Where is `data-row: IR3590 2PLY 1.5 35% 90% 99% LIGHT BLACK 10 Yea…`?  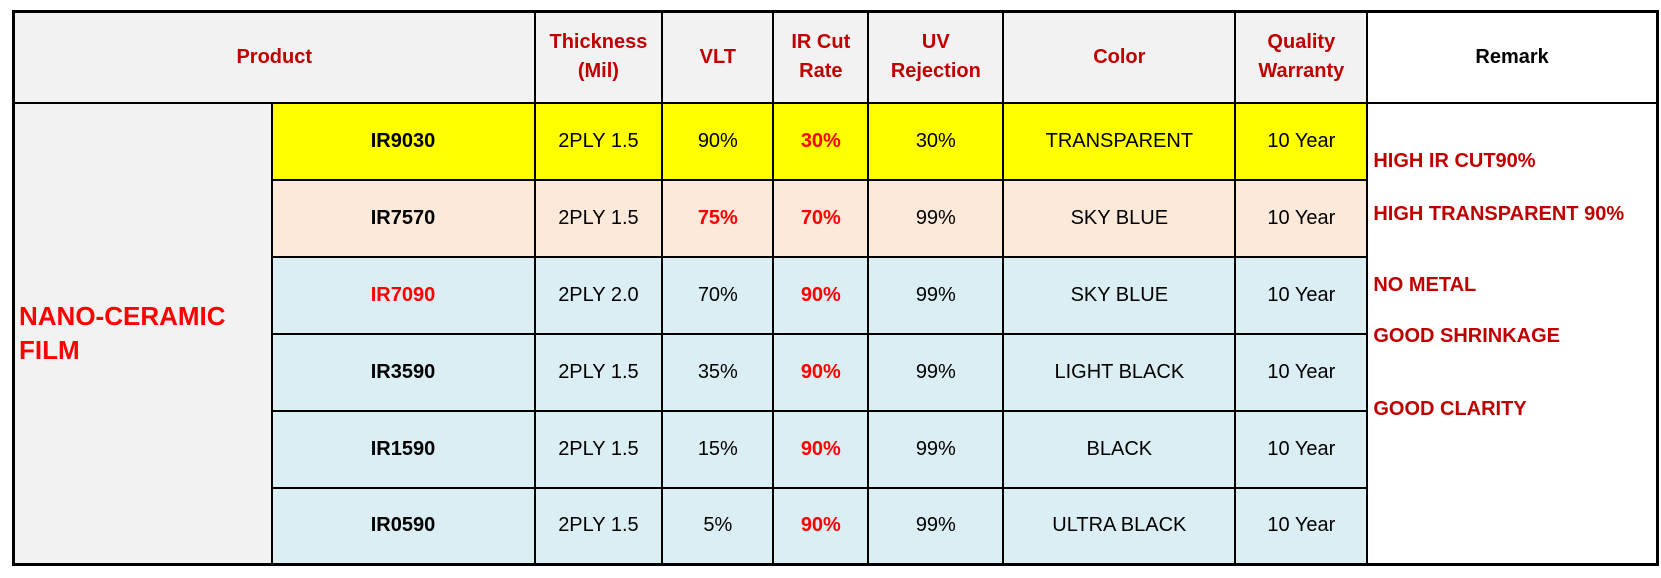 data-row: IR3590 2PLY 1.5 35% 90% 99% LIGHT BLACK 10 Yea… is located at coordinates (836, 372).